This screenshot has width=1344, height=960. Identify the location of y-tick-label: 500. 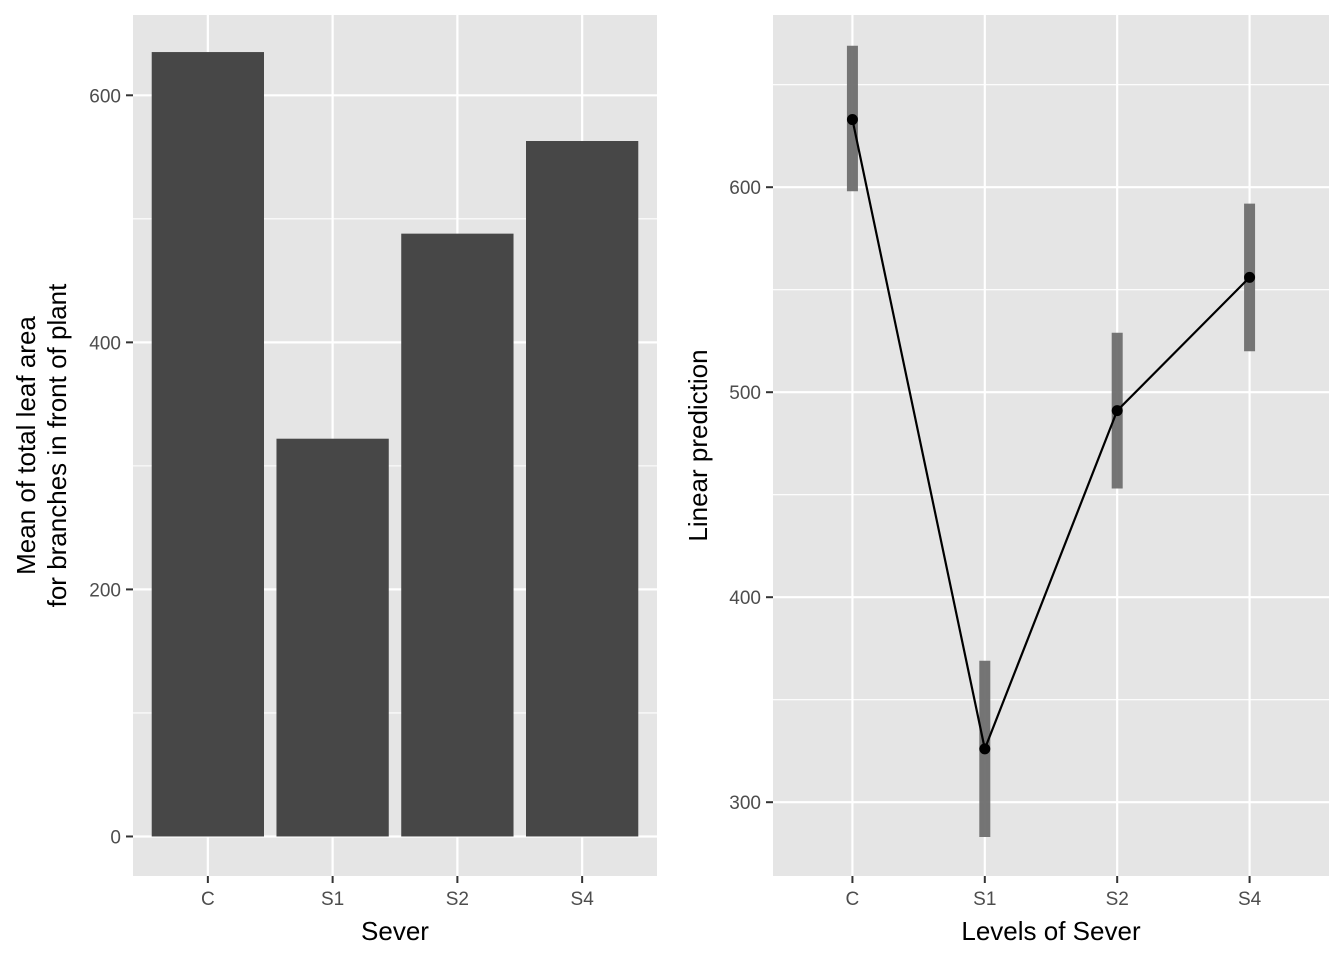
(745, 393).